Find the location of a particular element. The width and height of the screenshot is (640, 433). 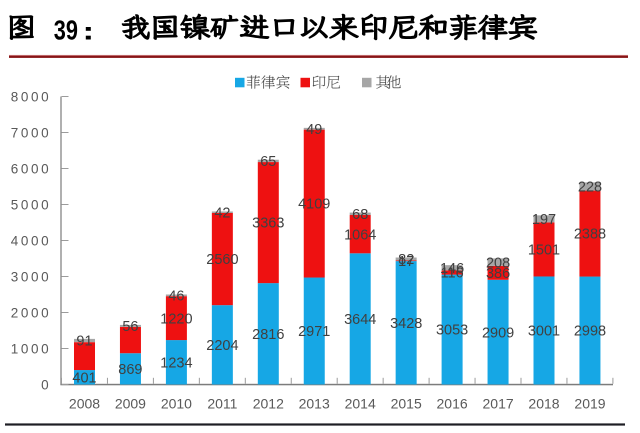

svg-text: 2388 is located at coordinates (590, 235).